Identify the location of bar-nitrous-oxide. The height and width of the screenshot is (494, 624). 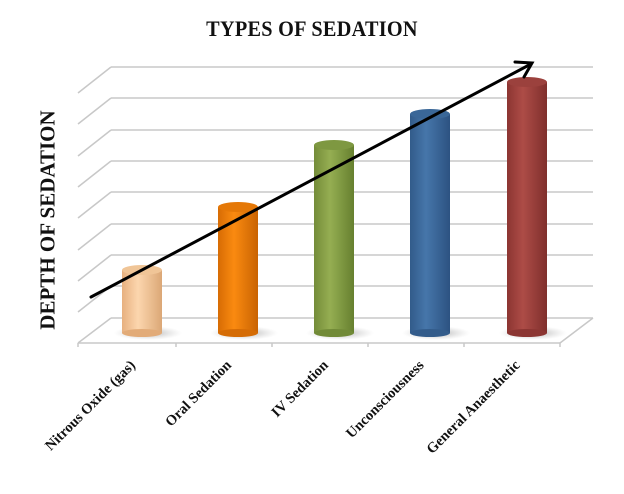
(148, 302).